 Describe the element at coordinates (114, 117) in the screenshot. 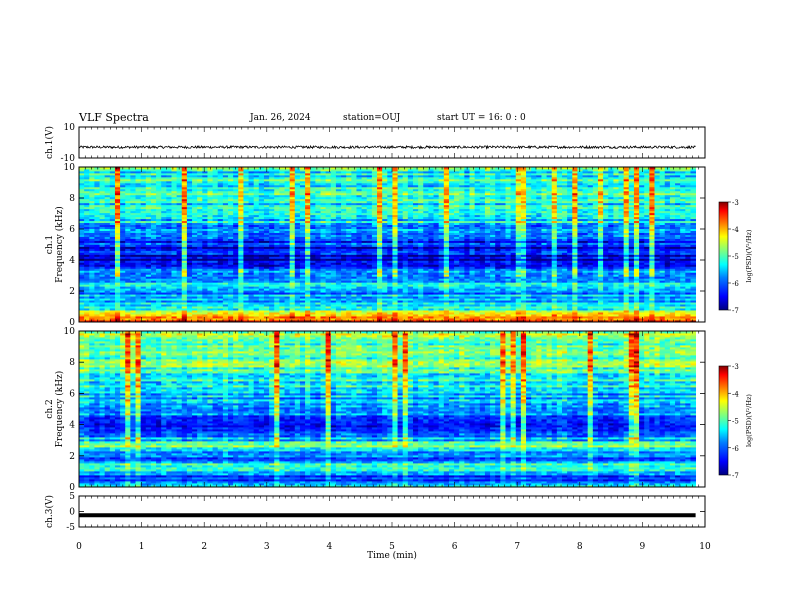

I see `figure-title: VLF Spectra` at that location.